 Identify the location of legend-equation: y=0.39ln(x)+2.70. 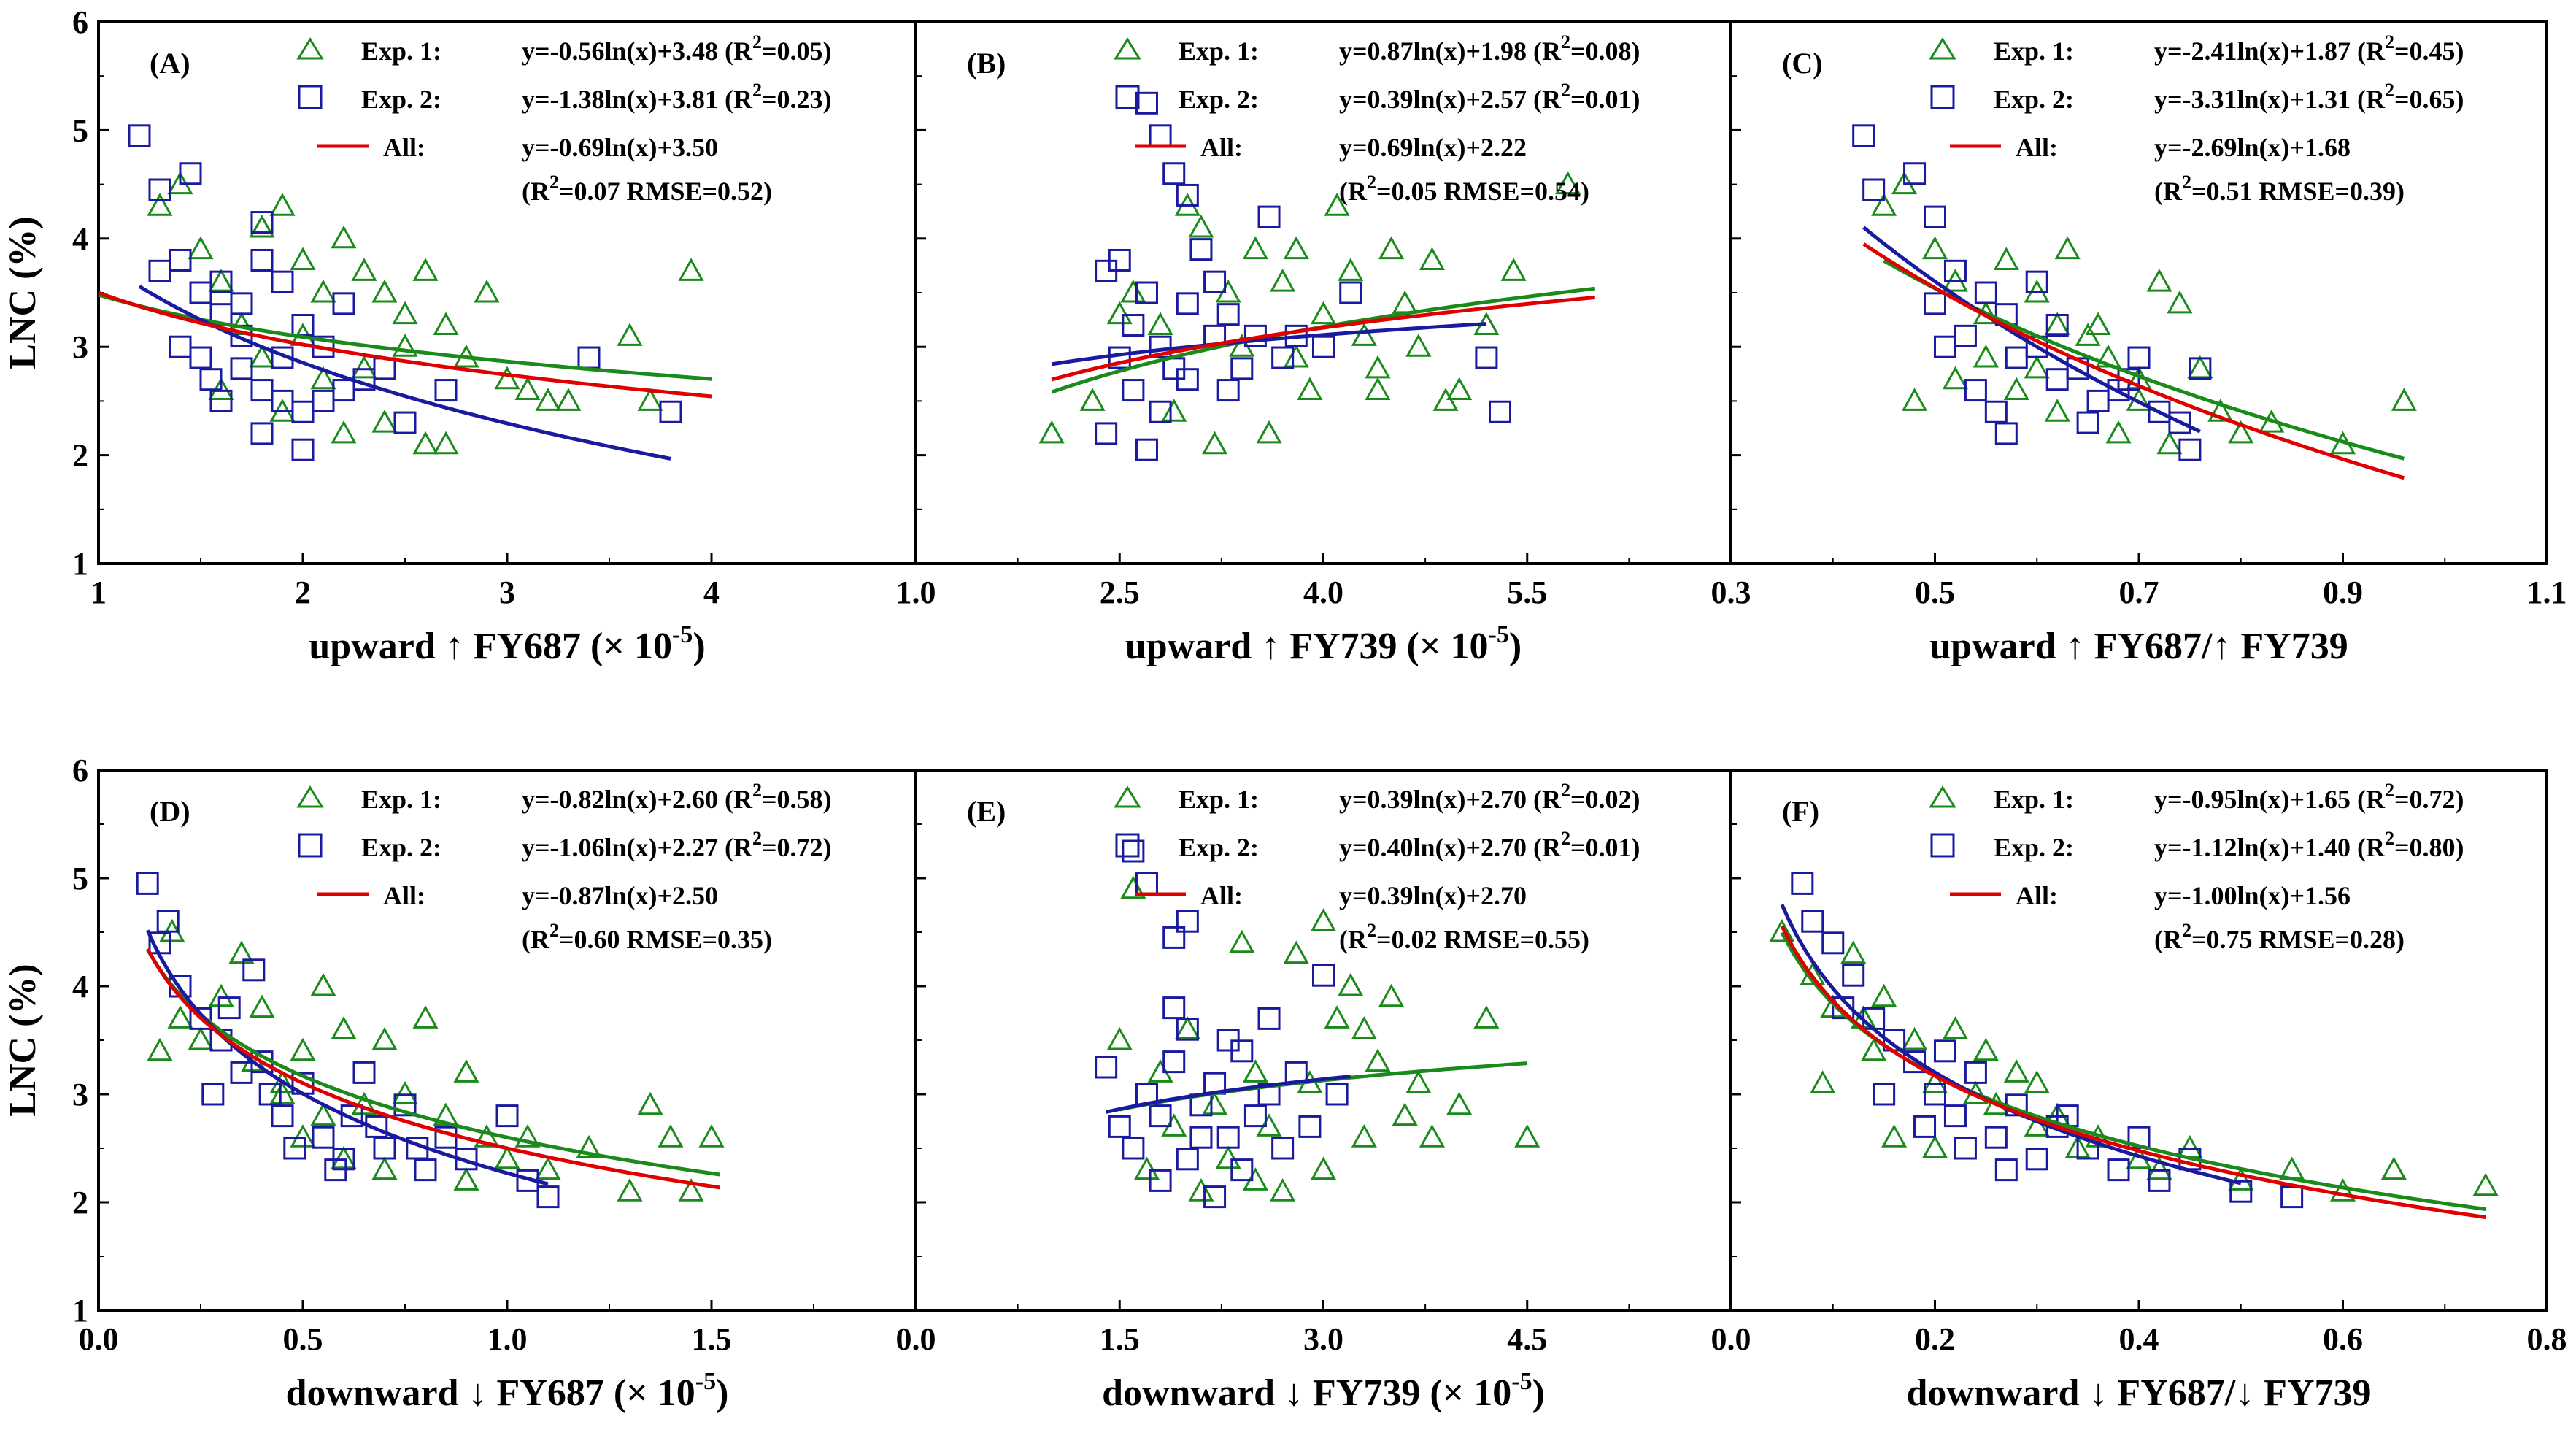
(1433, 895).